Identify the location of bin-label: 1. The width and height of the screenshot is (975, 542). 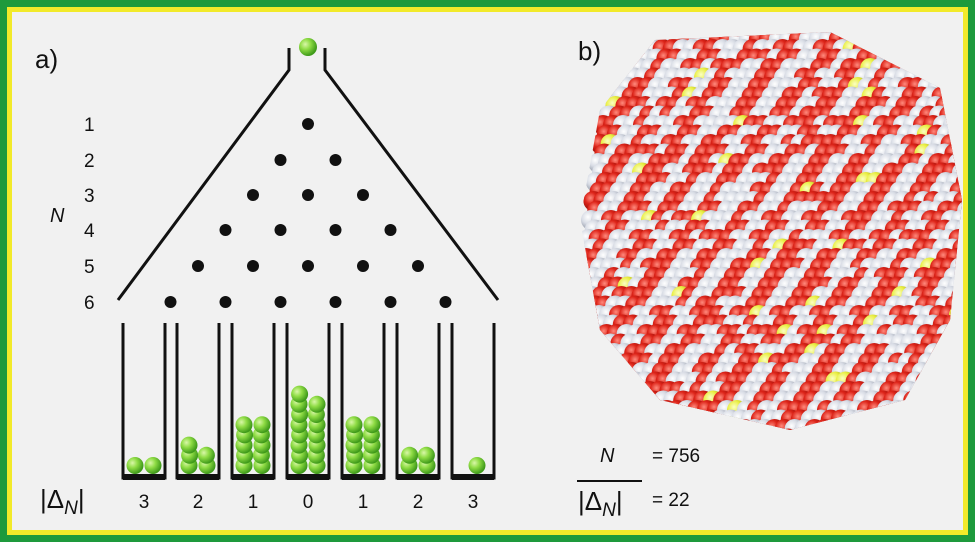
(253, 502).